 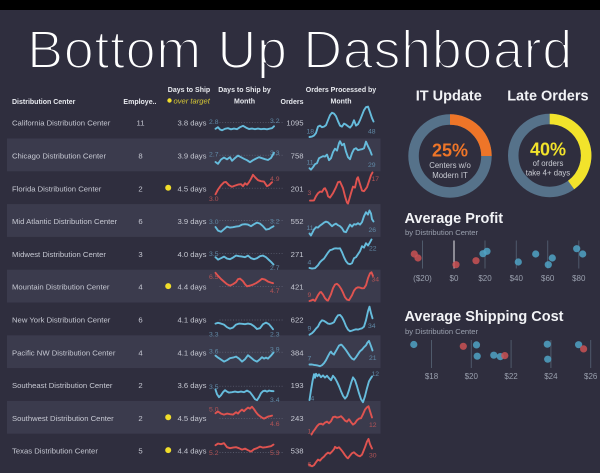 What do you see at coordinates (372, 165) in the screenshot?
I see `svg-text: 29` at bounding box center [372, 165].